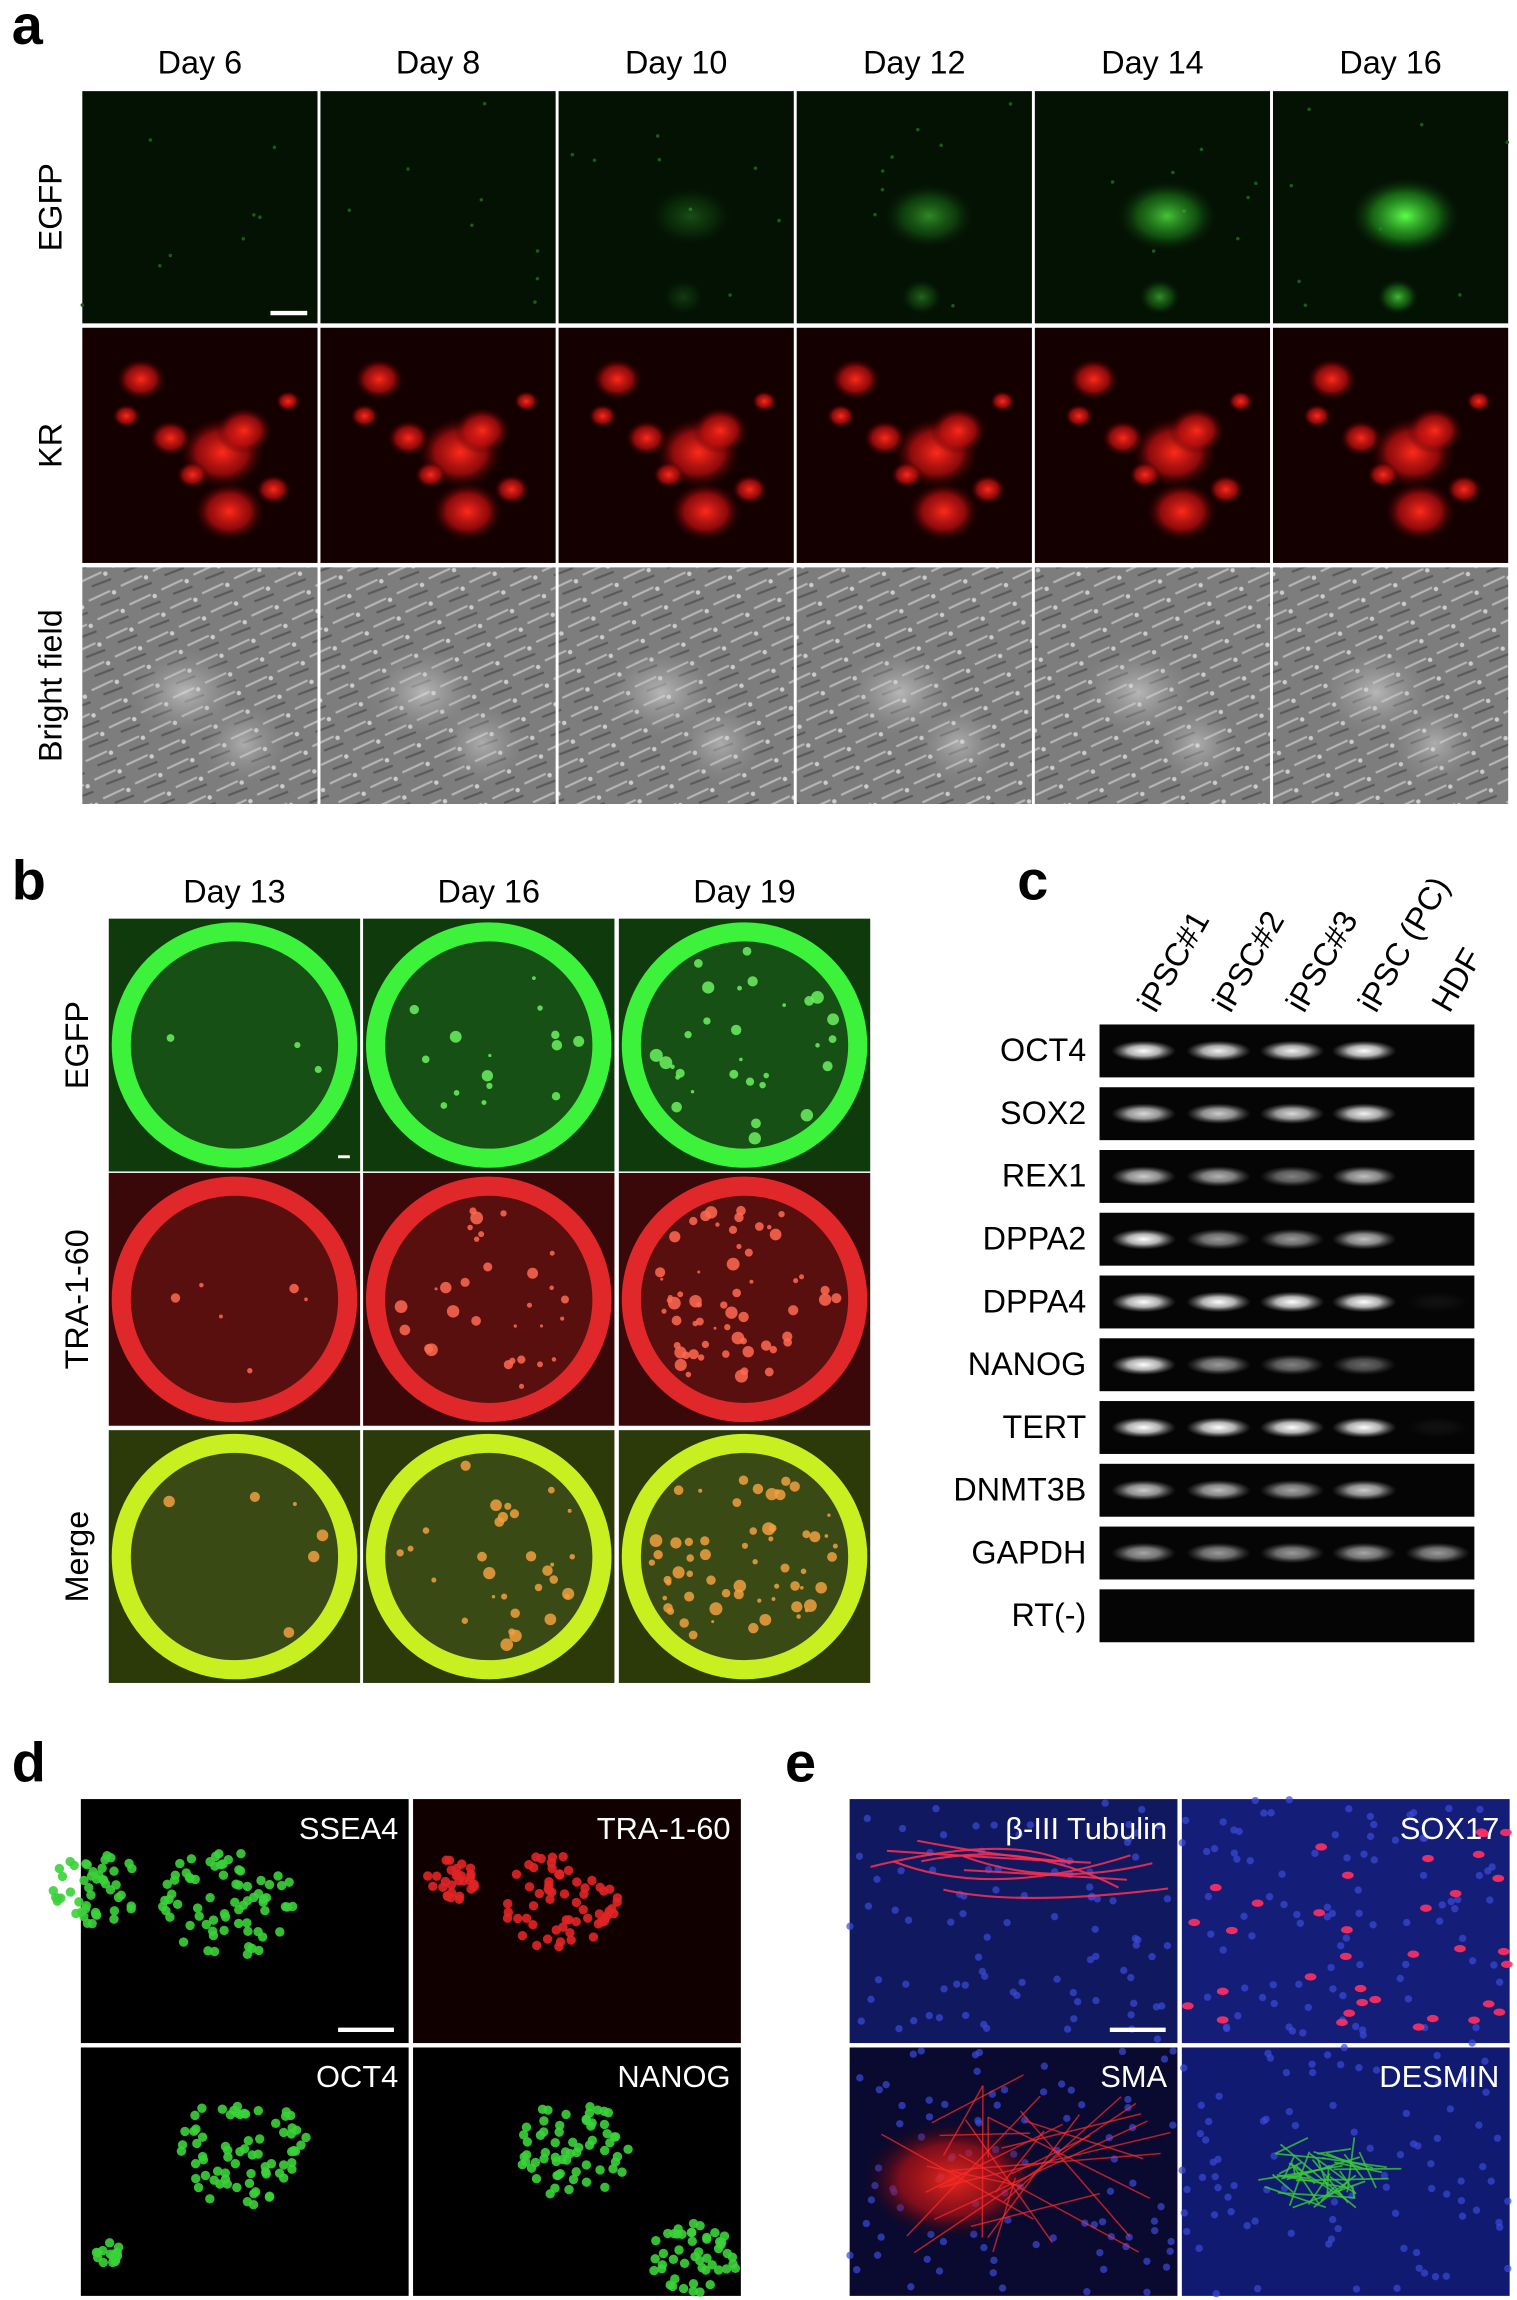  Describe the element at coordinates (29, 1761) in the screenshot. I see `panel-label: d` at that location.